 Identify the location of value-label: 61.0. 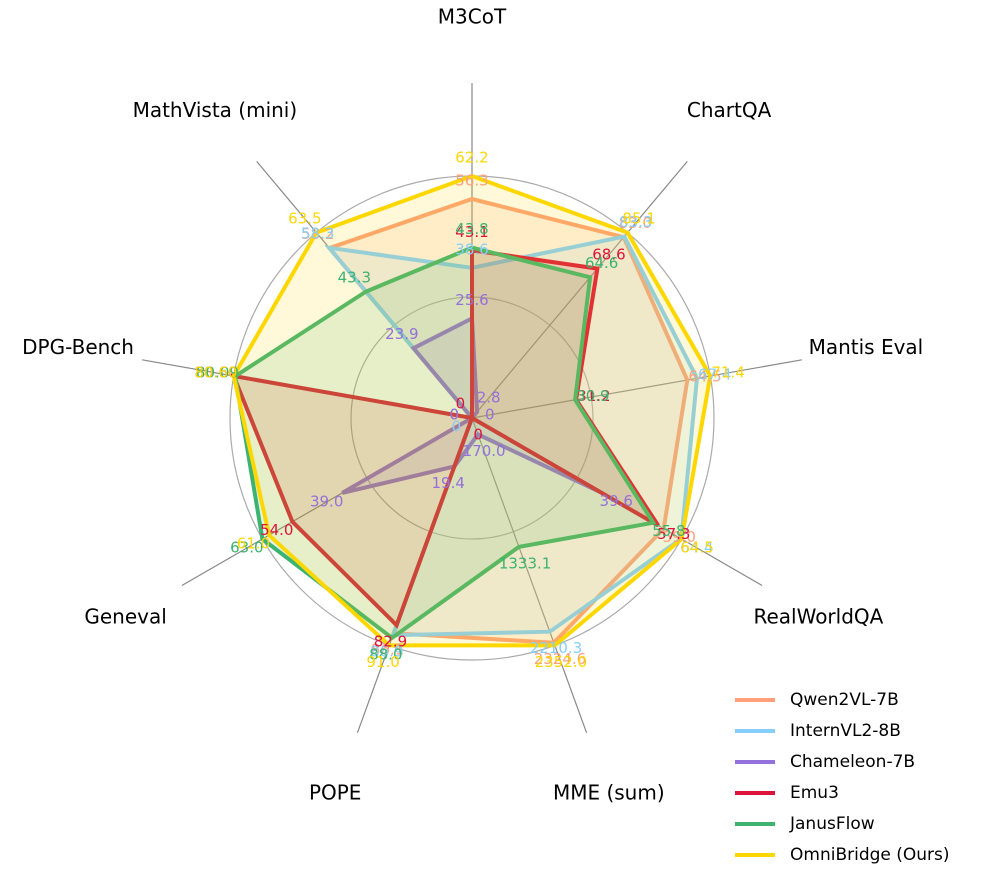
(253, 544).